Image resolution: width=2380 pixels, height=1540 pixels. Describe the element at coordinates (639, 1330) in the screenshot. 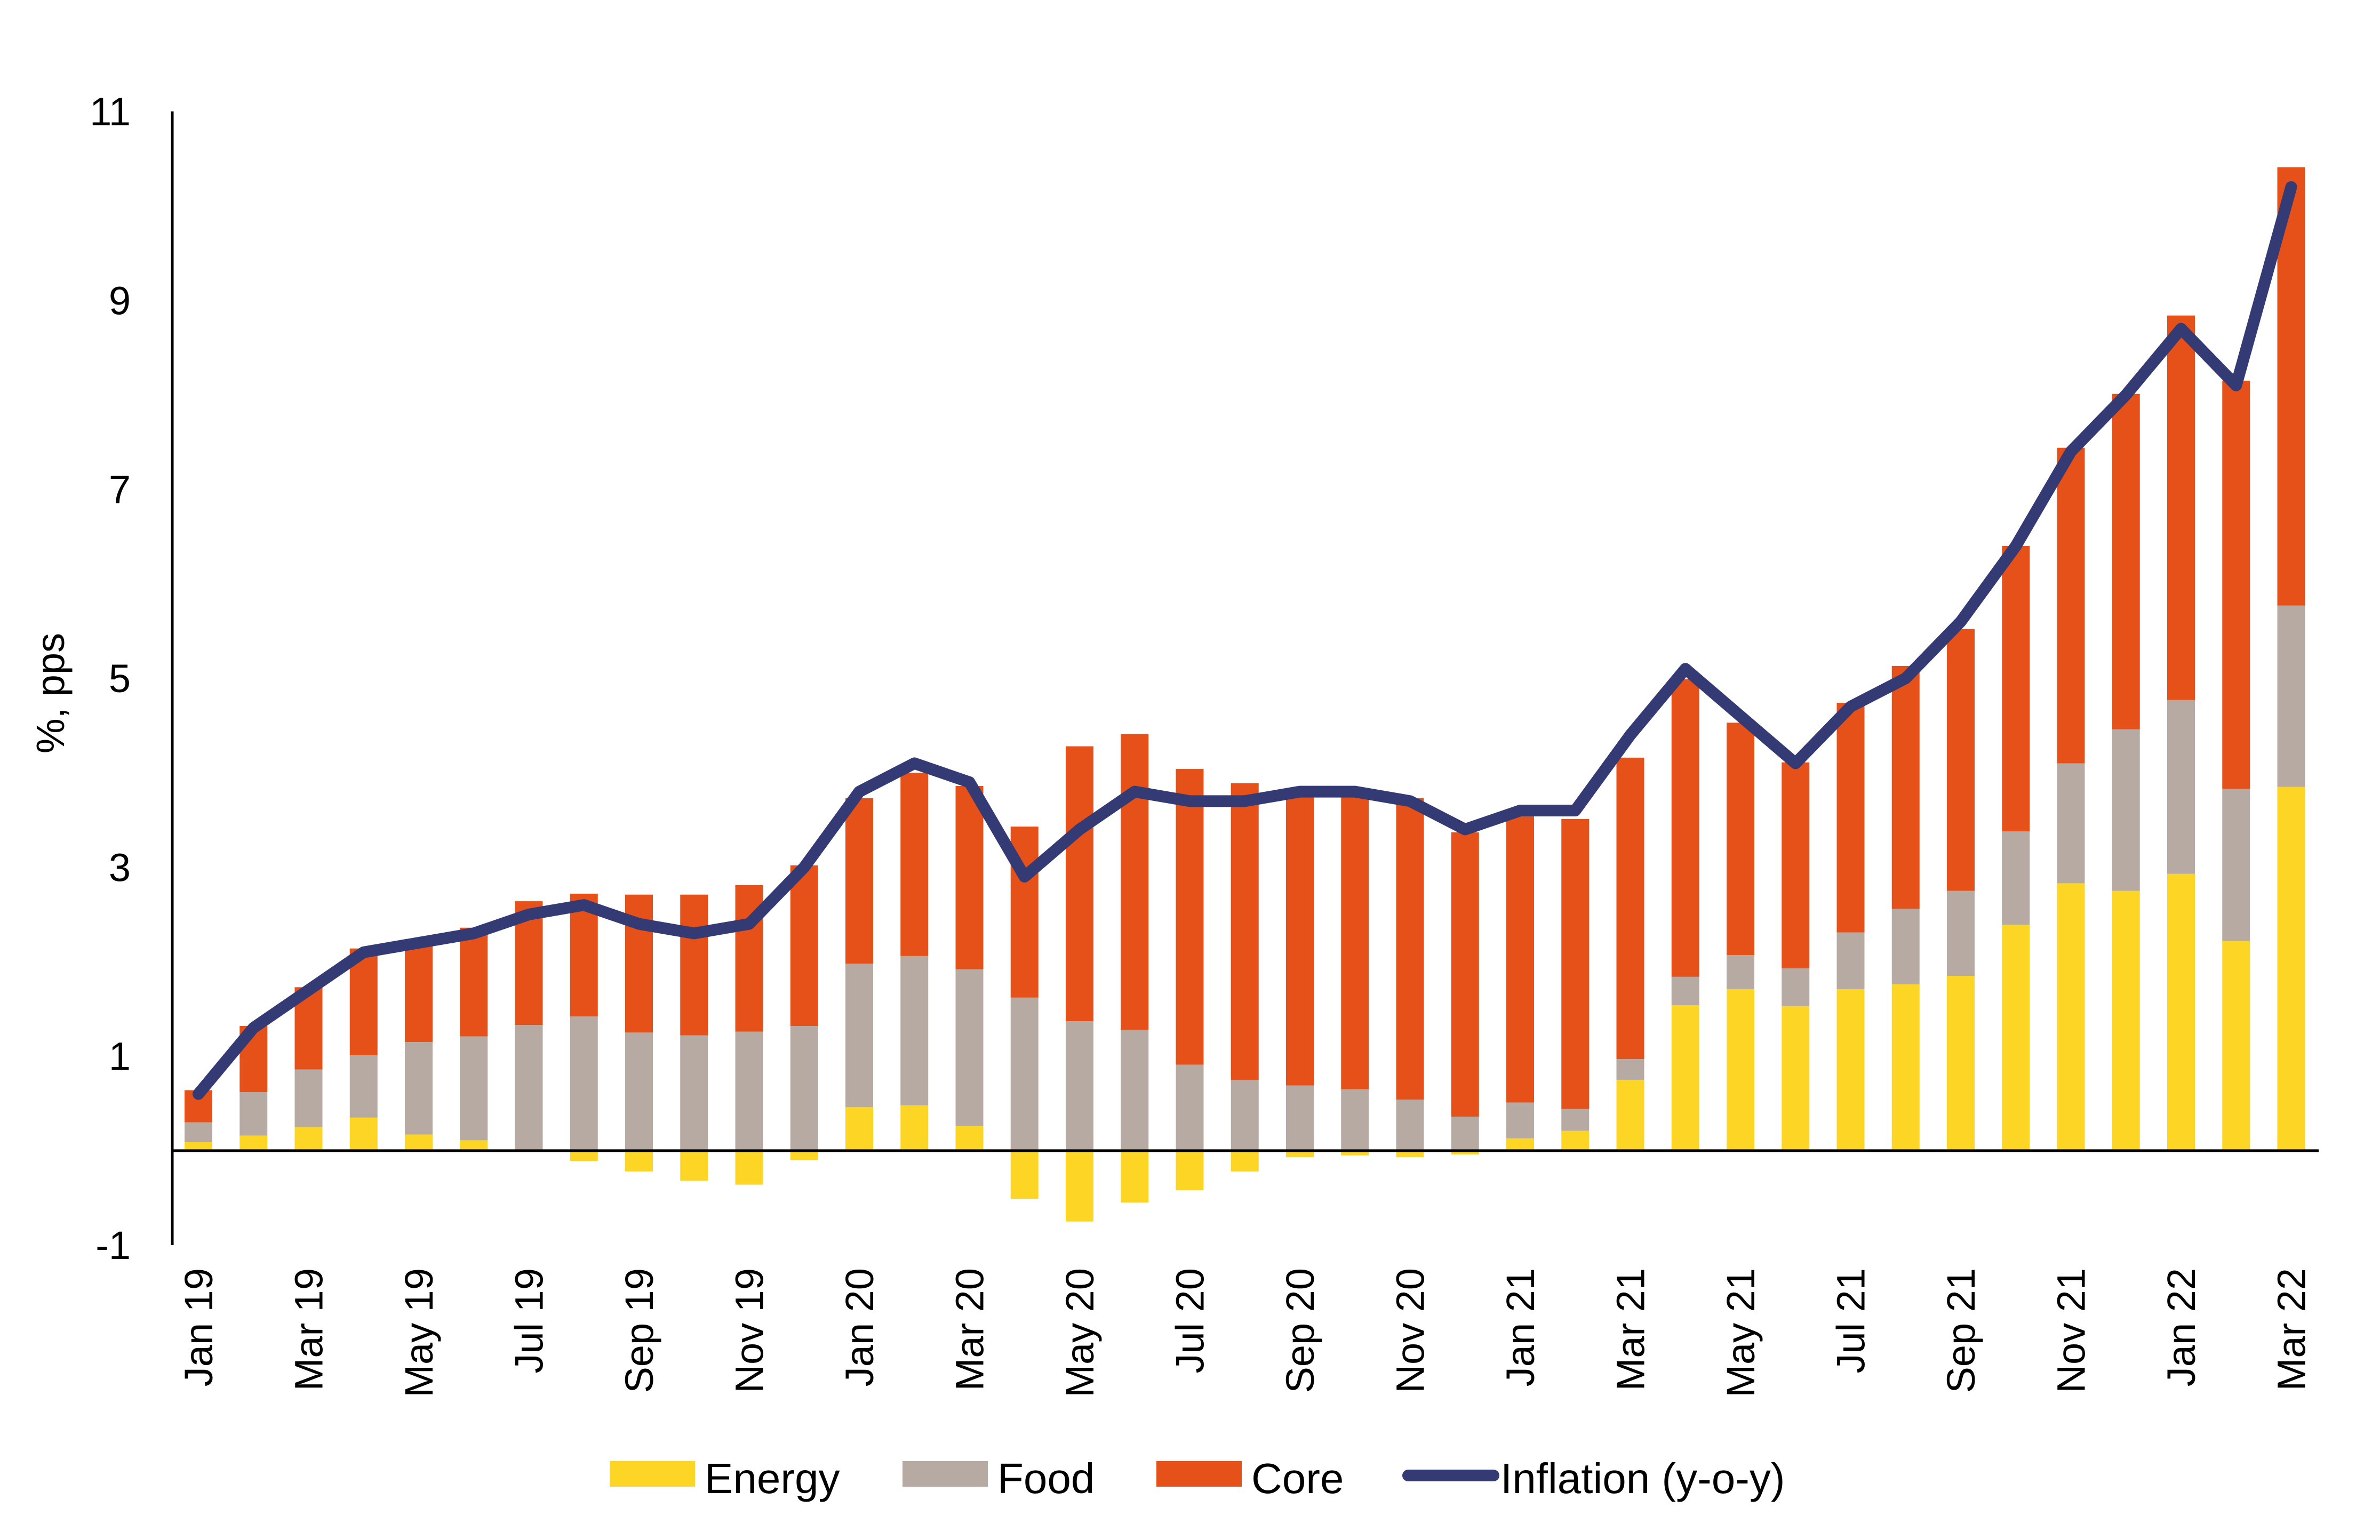

I see `x-tick-label: Sep 19` at that location.